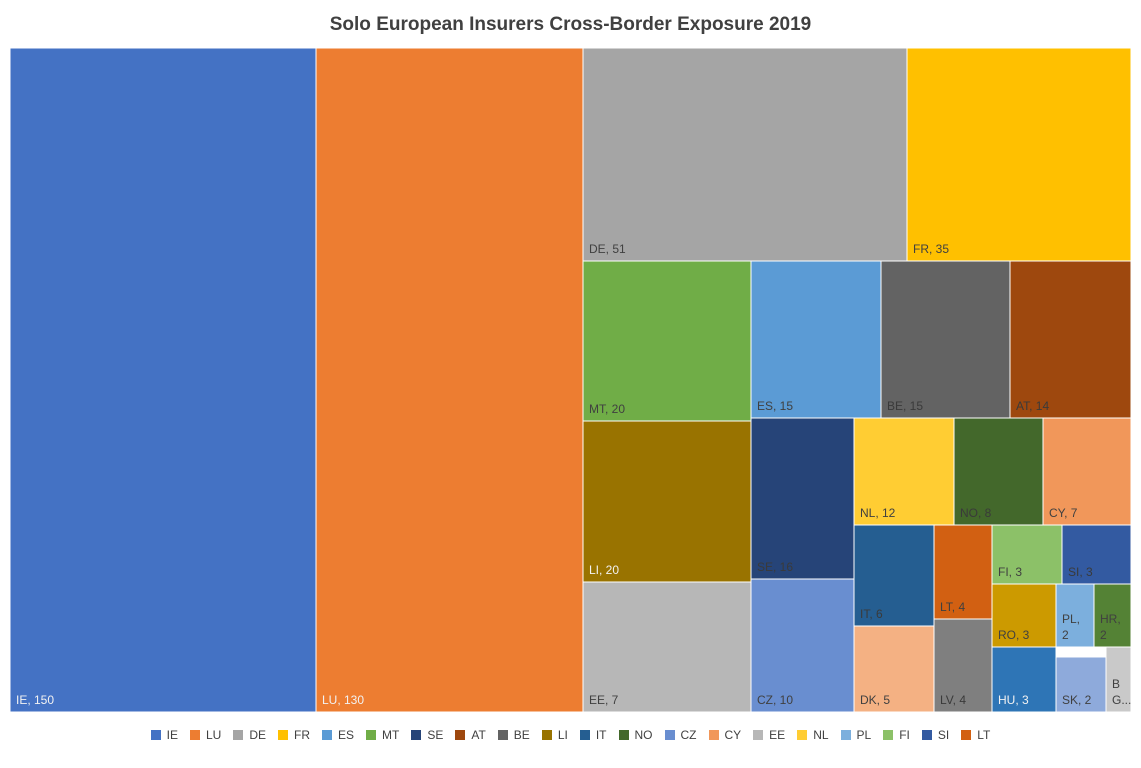  What do you see at coordinates (733, 735) in the screenshot?
I see `legend-label-cy: CY` at bounding box center [733, 735].